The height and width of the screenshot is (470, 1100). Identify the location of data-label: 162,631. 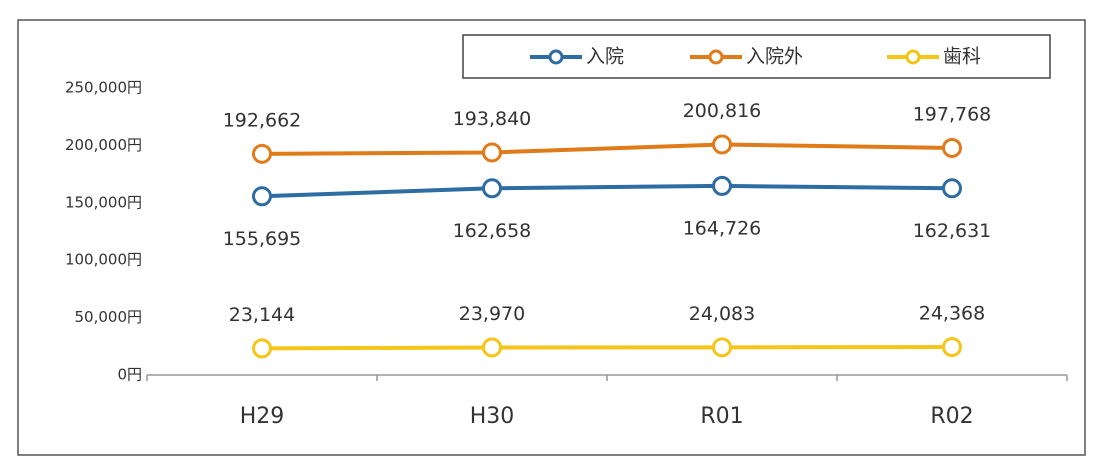
(952, 231).